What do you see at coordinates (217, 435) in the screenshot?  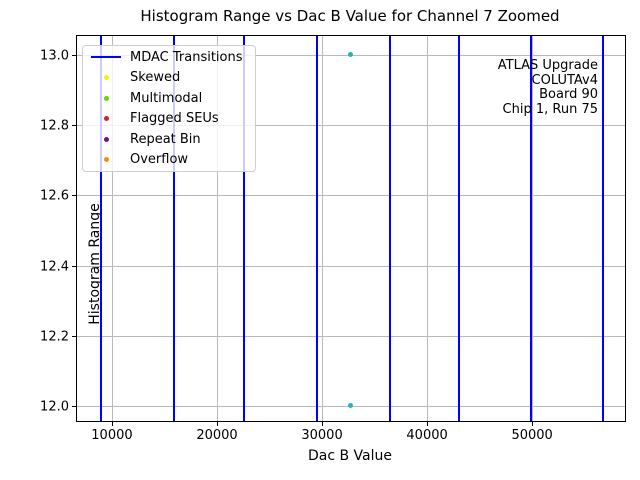 I see `x-tick-label: 20000` at bounding box center [217, 435].